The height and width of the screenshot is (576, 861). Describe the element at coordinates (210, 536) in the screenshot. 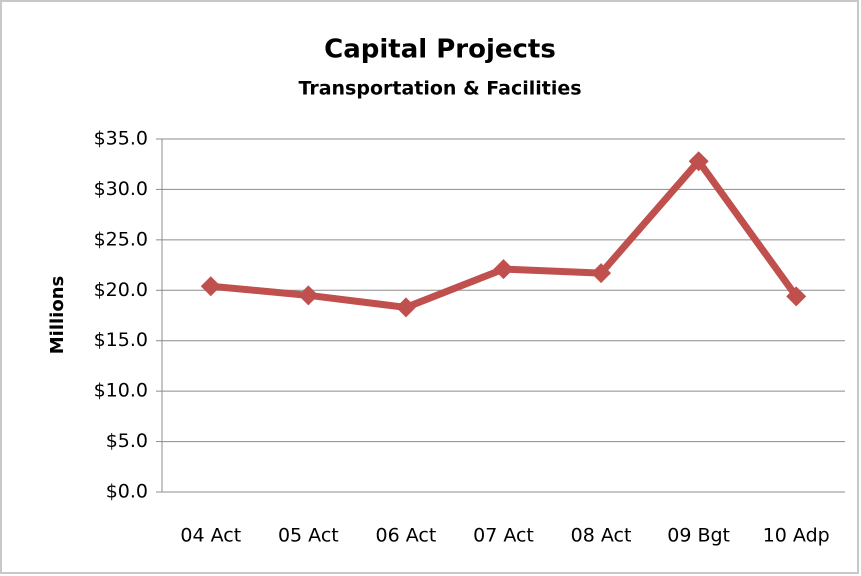

I see `x-tick-label: 04 Act` at that location.